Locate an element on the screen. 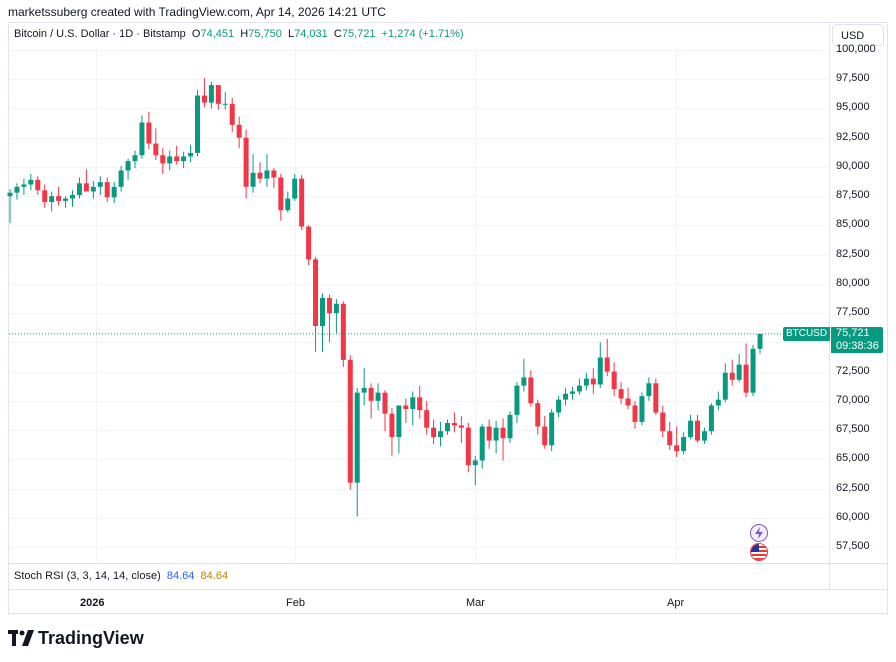  y-tick-label: 62,500 is located at coordinates (853, 487).